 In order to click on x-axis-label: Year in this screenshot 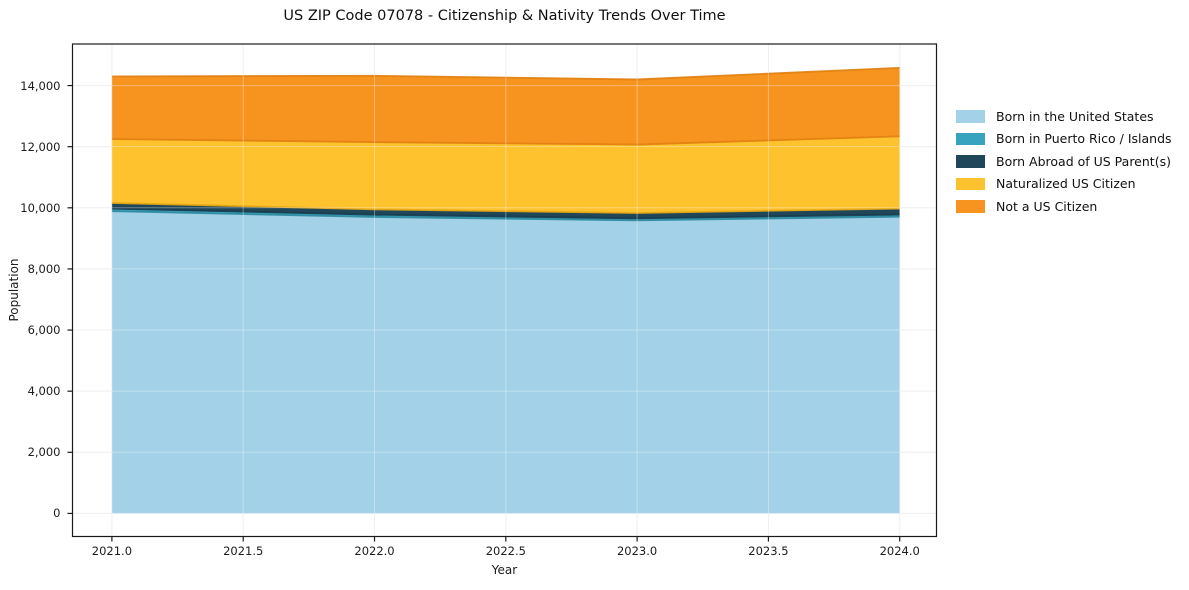, I will do `click(504, 570)`.